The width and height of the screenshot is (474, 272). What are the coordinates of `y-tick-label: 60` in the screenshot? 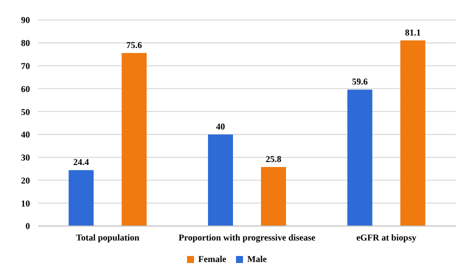 It's located at (25, 89).